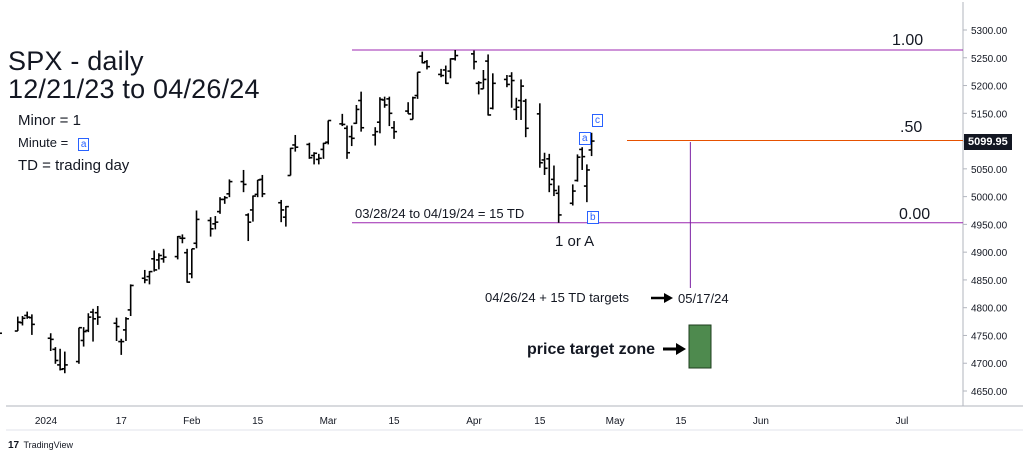 This screenshot has width=1023, height=457. Describe the element at coordinates (989, 170) in the screenshot. I see `y-tick-label: 5050.00` at that location.